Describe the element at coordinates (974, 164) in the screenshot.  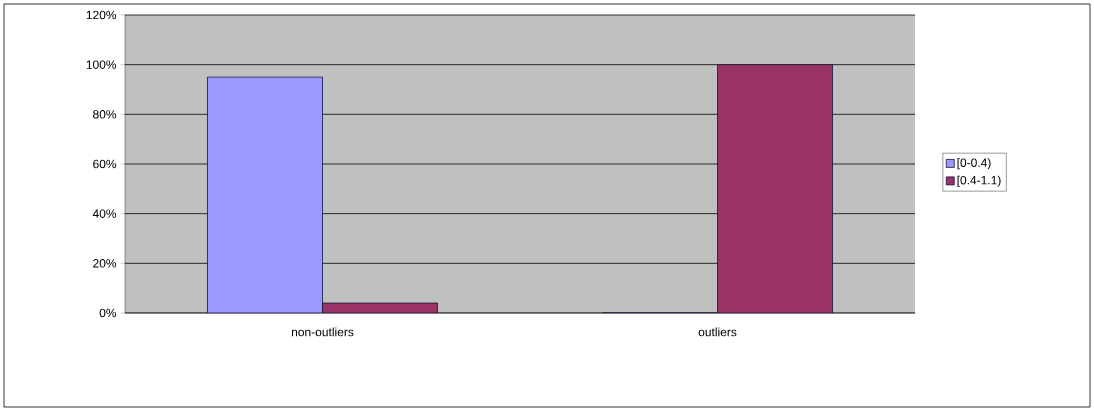
I see `legend-label: [0-0.4)` at that location.